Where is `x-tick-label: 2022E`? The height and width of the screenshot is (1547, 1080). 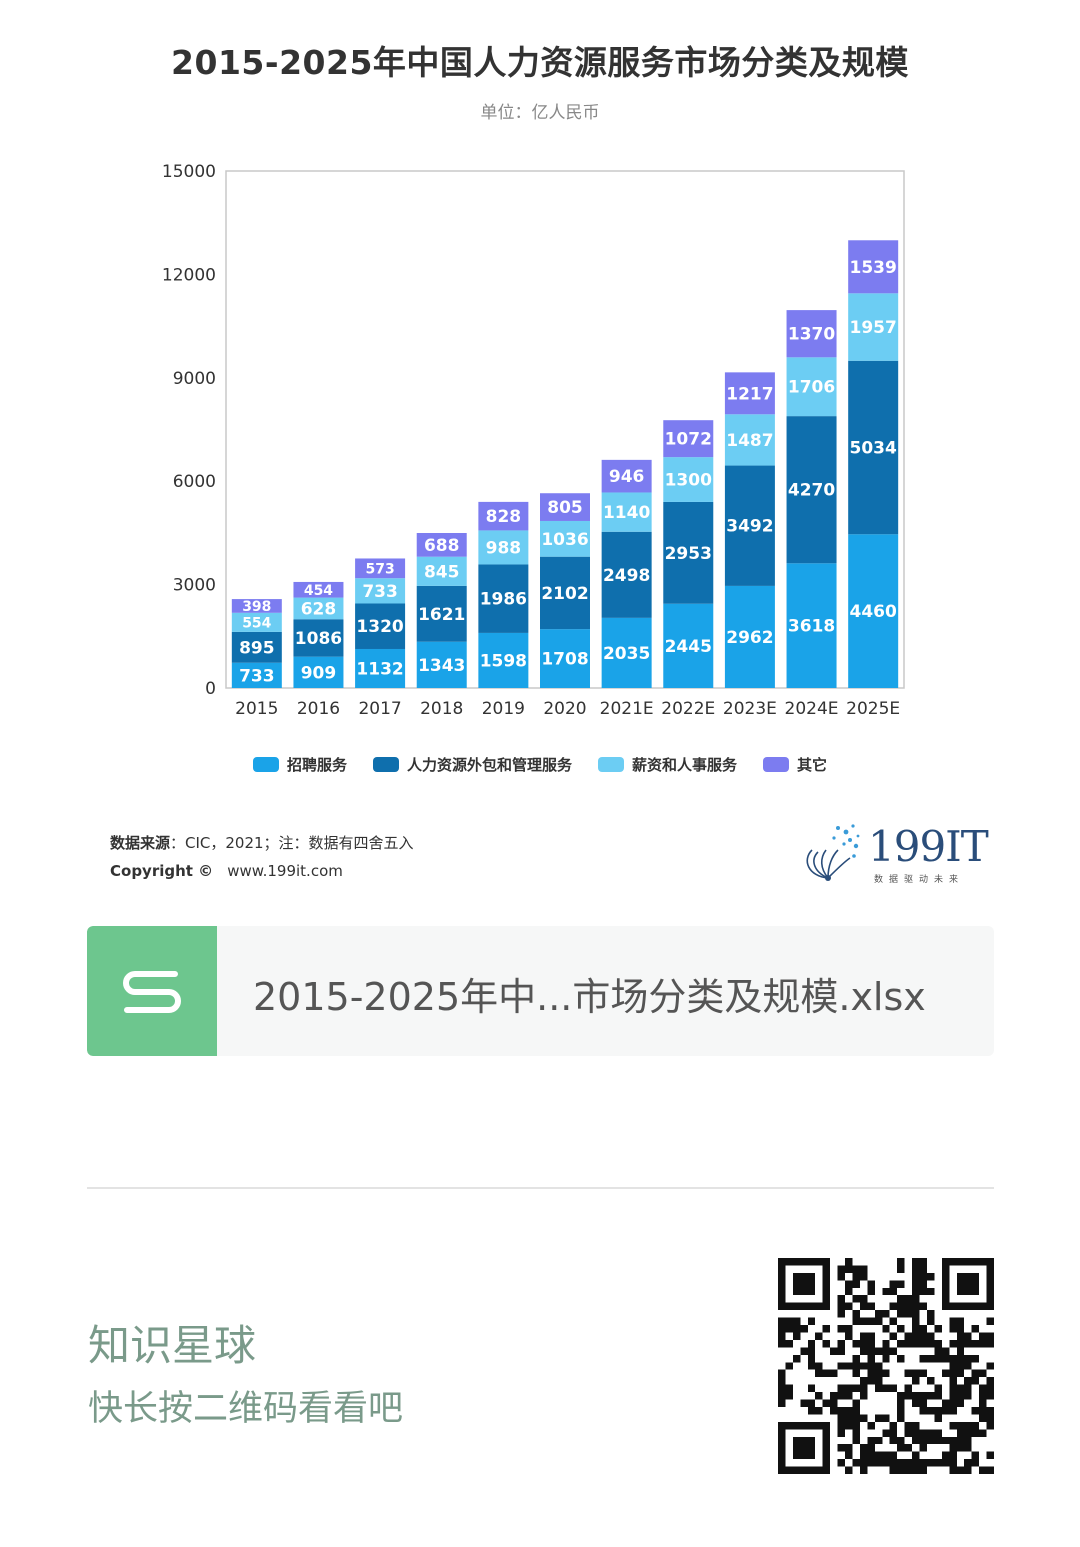
x-tick-label: 2022E is located at coordinates (688, 709).